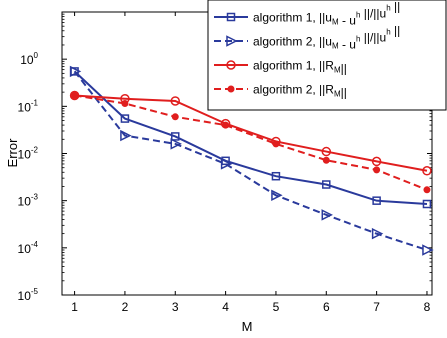 This screenshot has height=338, width=447. What do you see at coordinates (28, 106) in the screenshot?
I see `y-tick-label: 10⁻¹` at bounding box center [28, 106].